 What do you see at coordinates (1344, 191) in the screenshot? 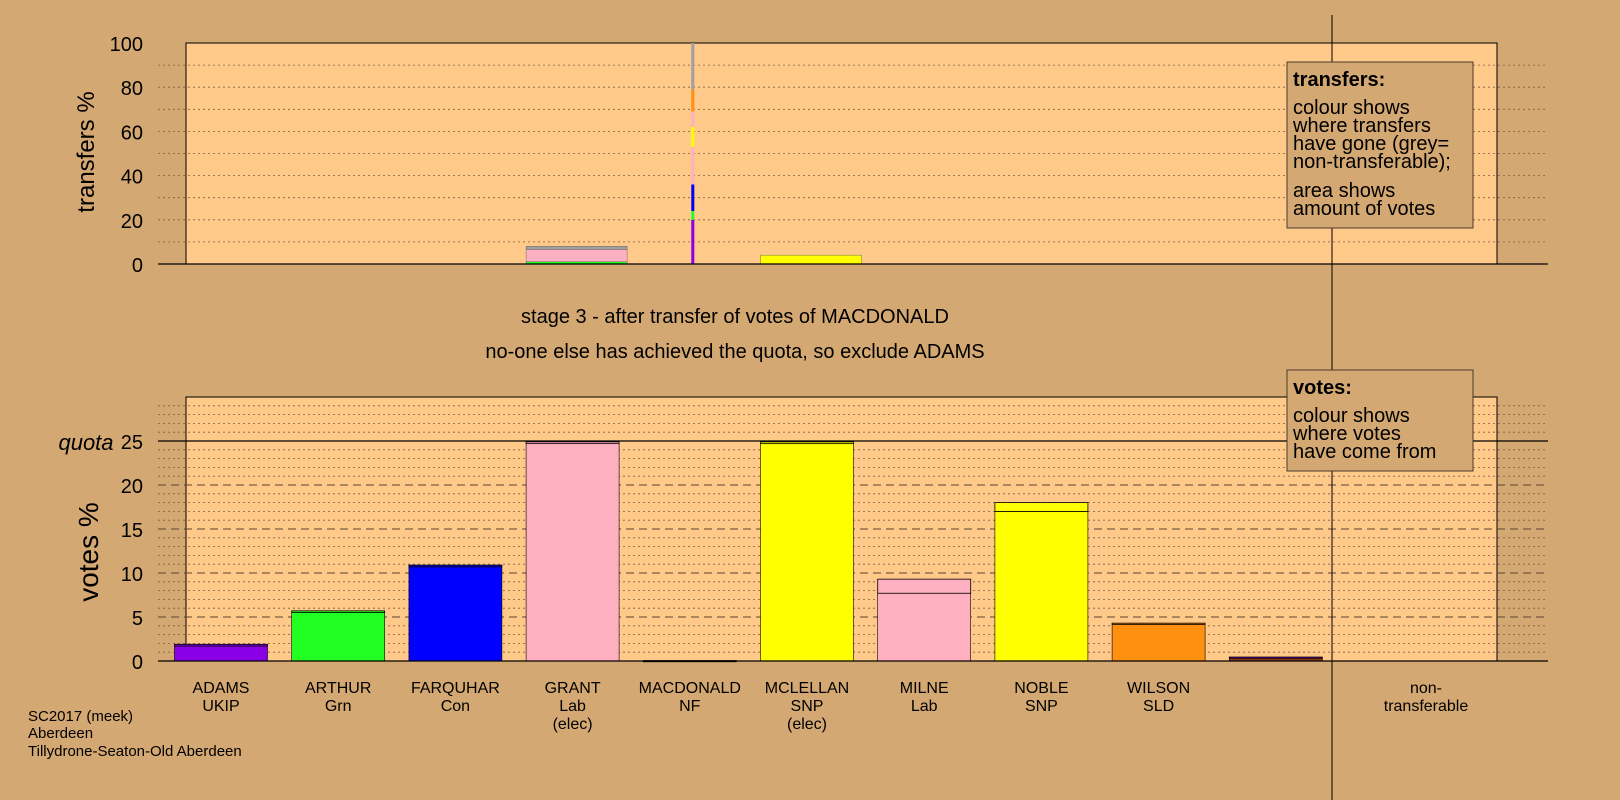
I see `transfers-legend-line-5: area shows` at bounding box center [1344, 191].